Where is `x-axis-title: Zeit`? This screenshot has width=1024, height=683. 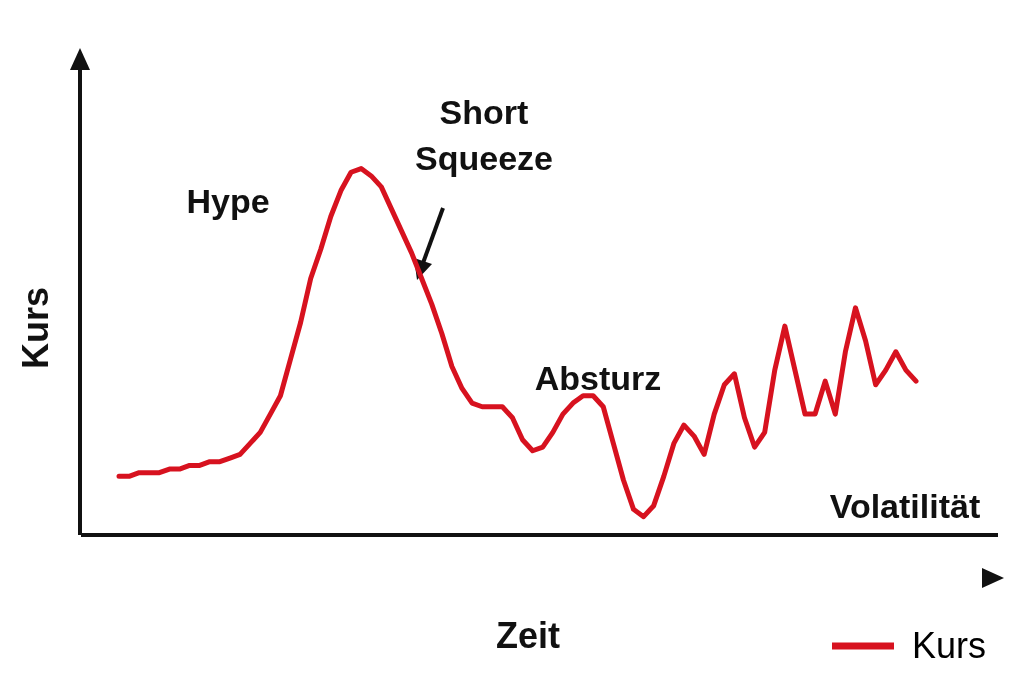 x-axis-title: Zeit is located at coordinates (528, 635).